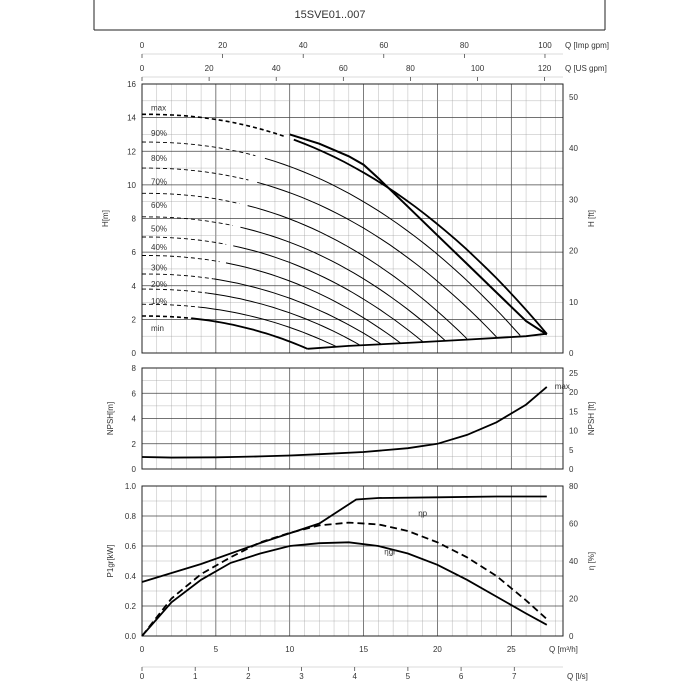  What do you see at coordinates (383, 45) in the screenshot?
I see `imp-gpm-tick: 60` at bounding box center [383, 45].